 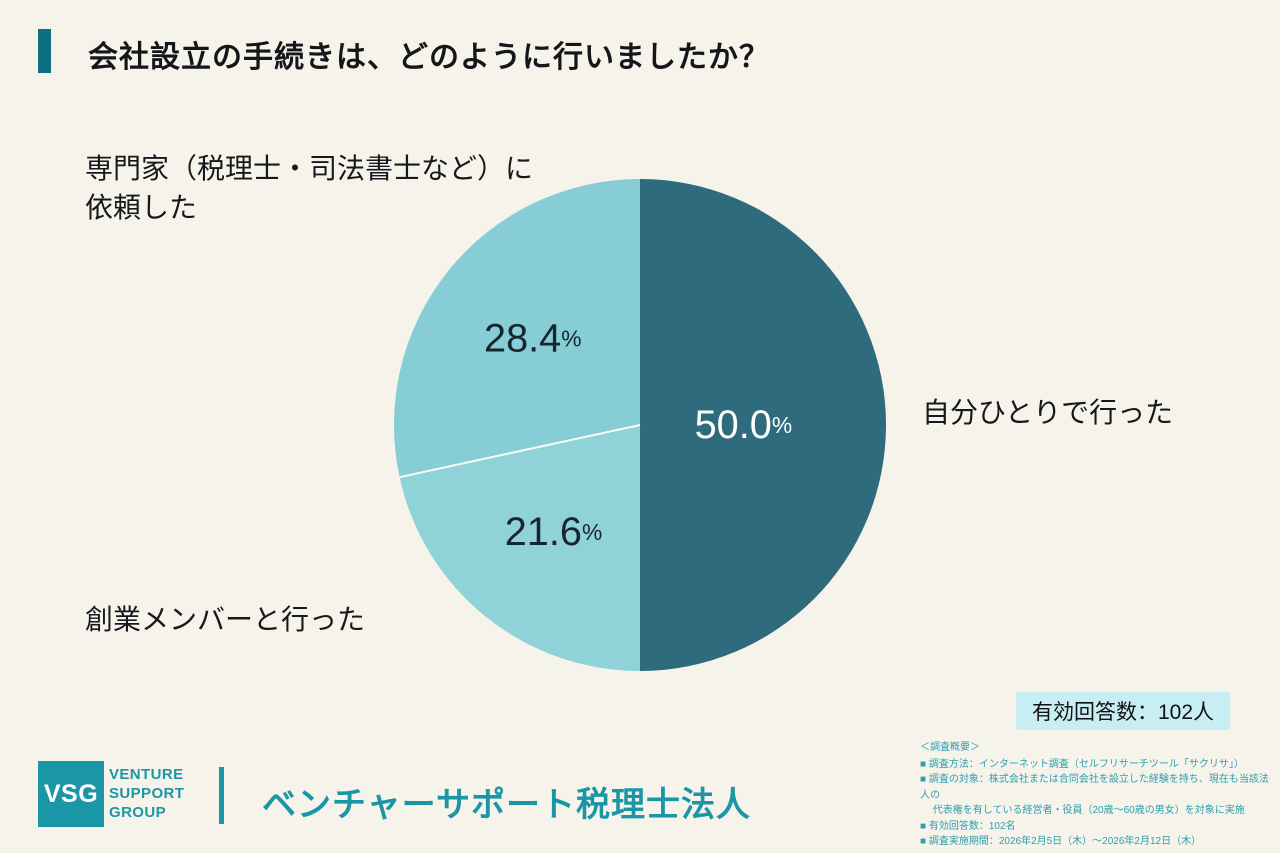 I want to click on label-by-myself: 自分ひとりで行った, so click(x=1048, y=412).